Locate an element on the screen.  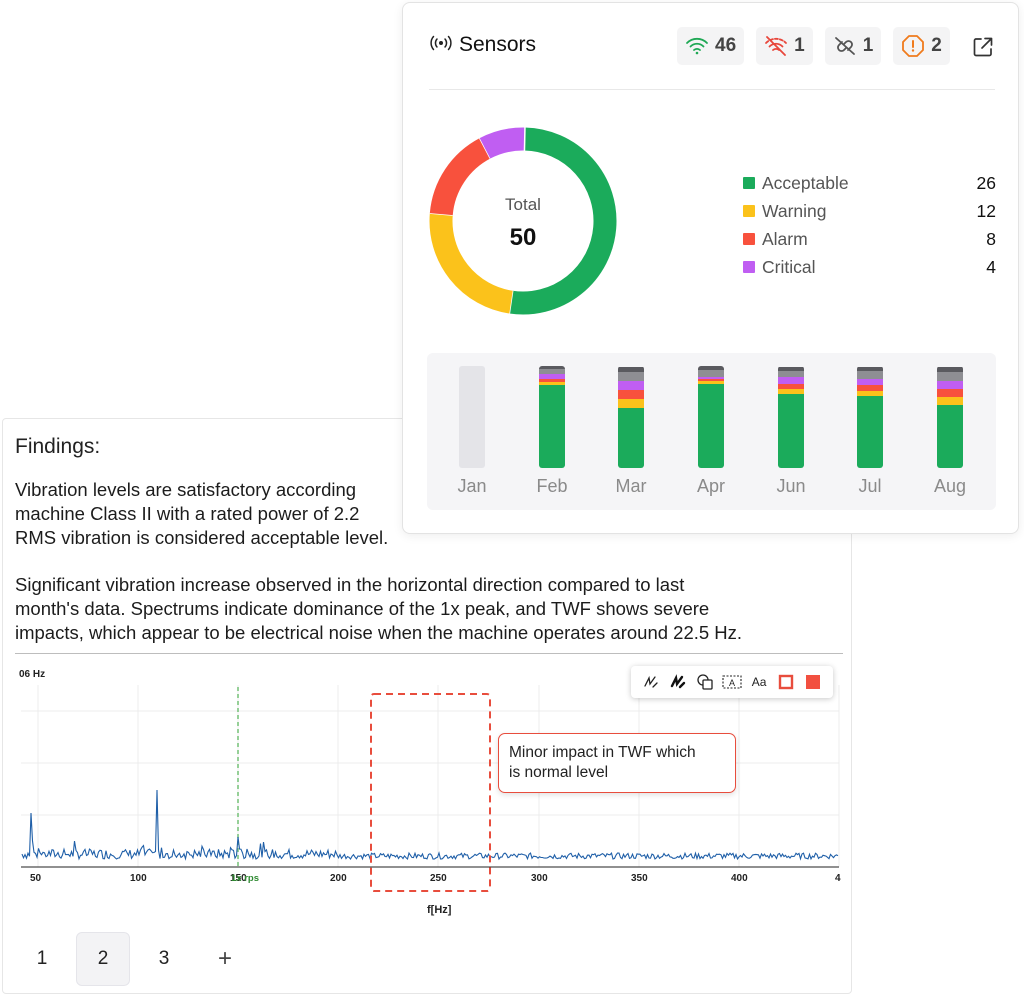
legend-name: Warning is located at coordinates (794, 210).